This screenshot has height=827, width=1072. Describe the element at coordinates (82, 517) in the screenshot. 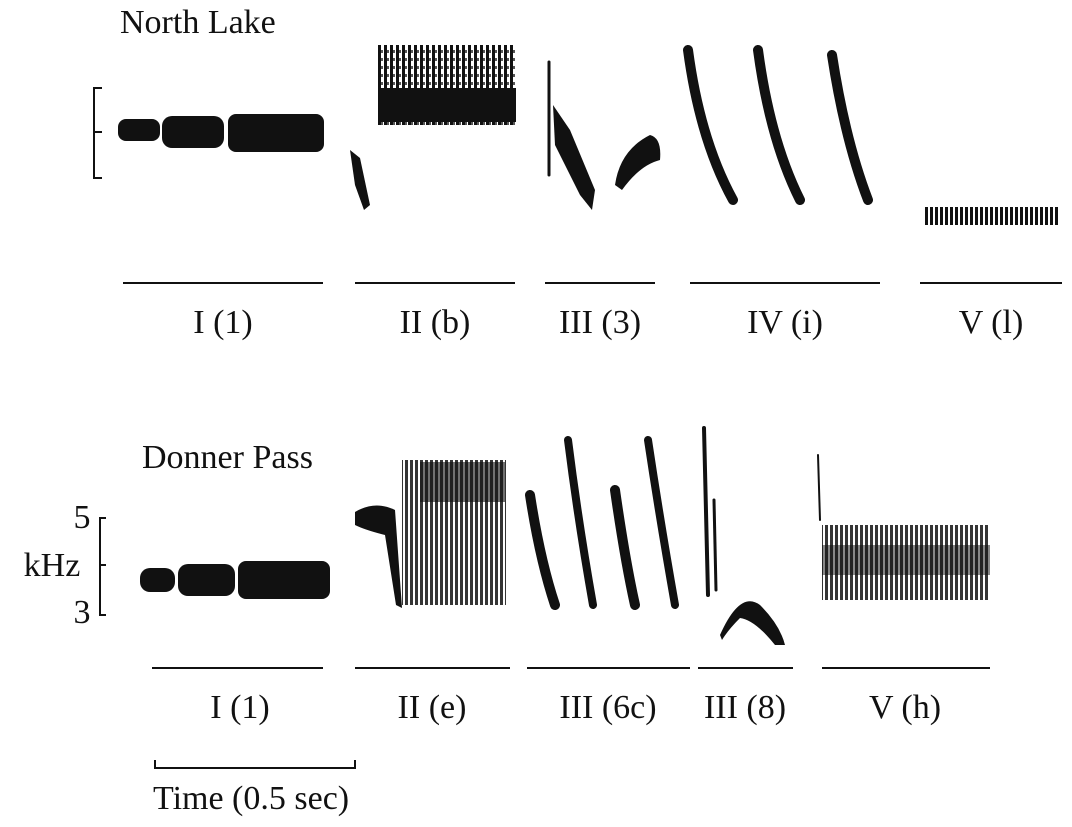

I see `frequency-tick-label: 5` at that location.